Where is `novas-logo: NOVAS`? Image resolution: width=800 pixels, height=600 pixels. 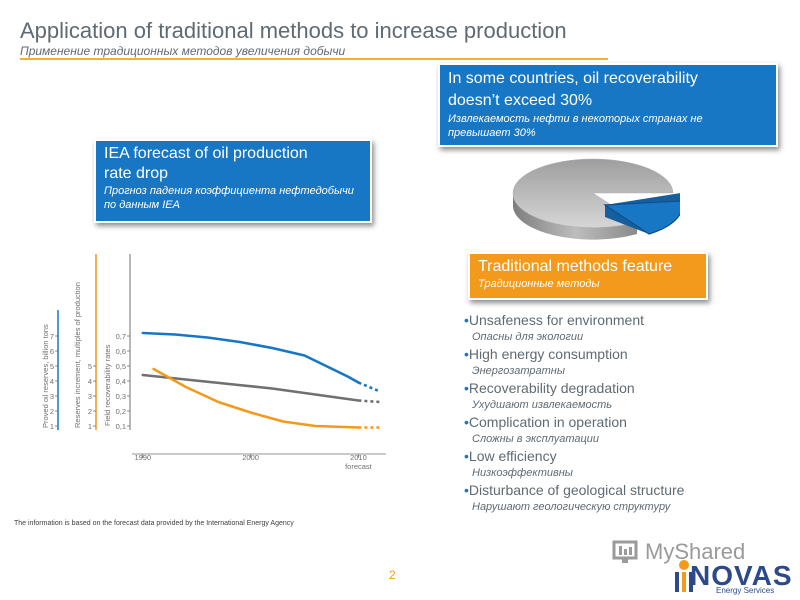
novas-logo: NOVAS is located at coordinates (741, 575).